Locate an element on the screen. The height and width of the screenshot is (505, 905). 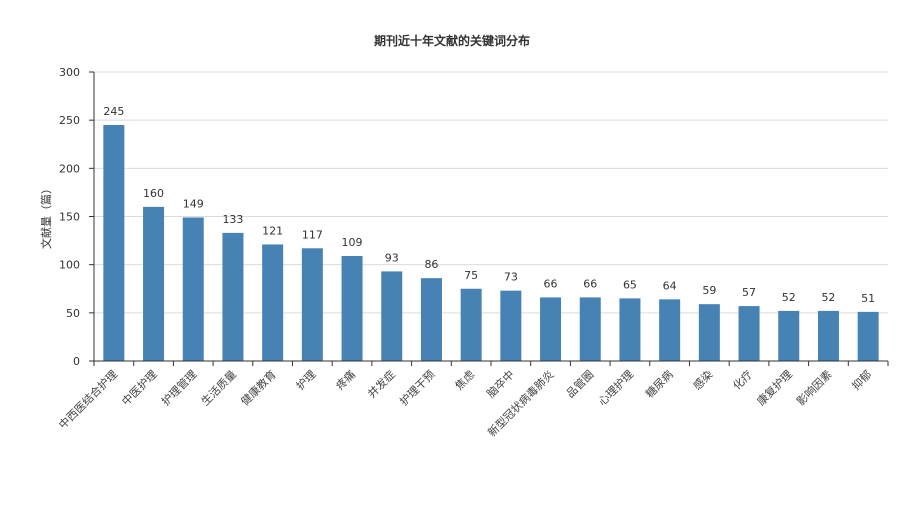
y-tick-label: 150 is located at coordinates (69, 217).